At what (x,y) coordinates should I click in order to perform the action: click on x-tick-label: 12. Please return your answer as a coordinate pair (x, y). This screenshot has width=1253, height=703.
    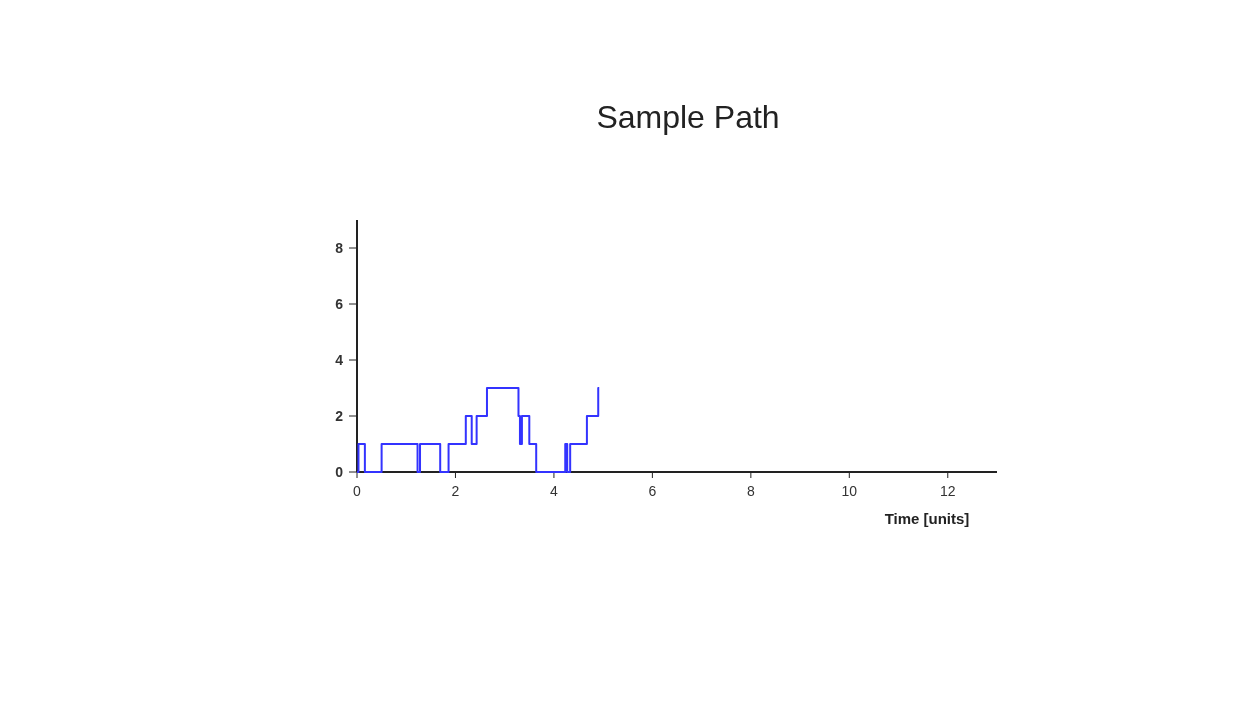
    Looking at the image, I should click on (947, 491).